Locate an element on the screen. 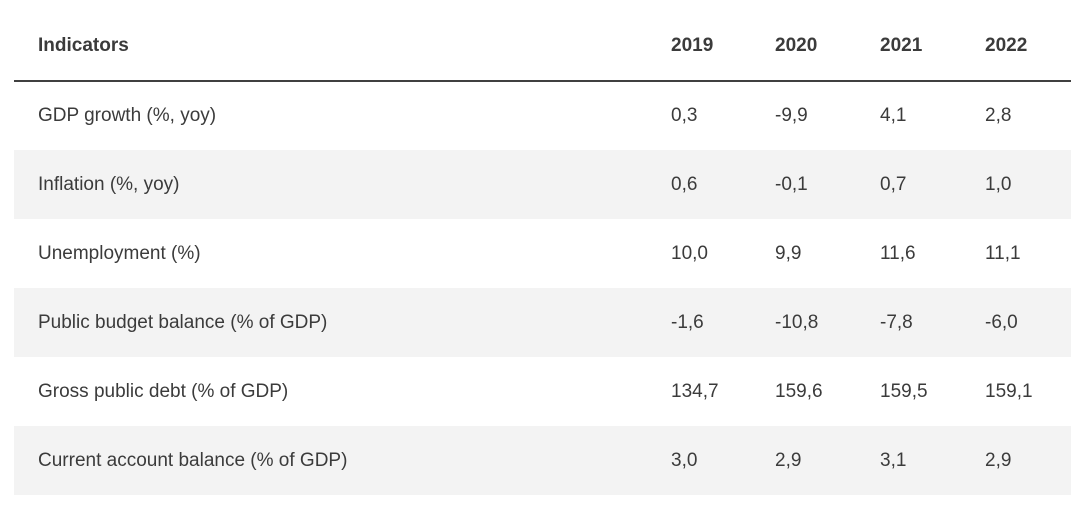  column-header-2020: 2020 is located at coordinates (803, 41).